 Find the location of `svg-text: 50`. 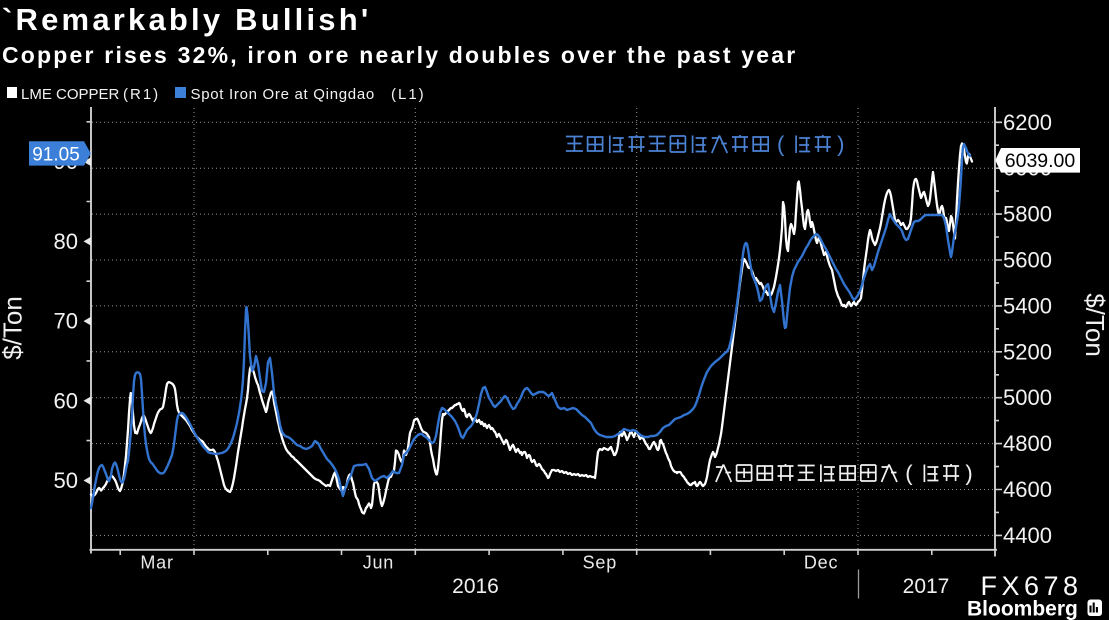

svg-text: 50 is located at coordinates (66, 480).